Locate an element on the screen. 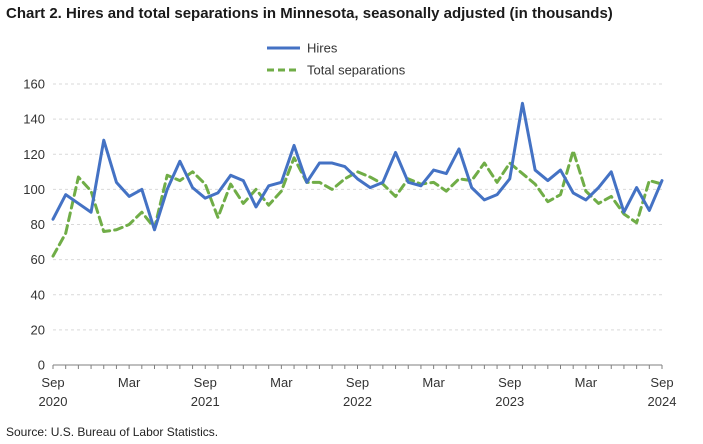  y-tick-label: 60 is located at coordinates (38, 259).